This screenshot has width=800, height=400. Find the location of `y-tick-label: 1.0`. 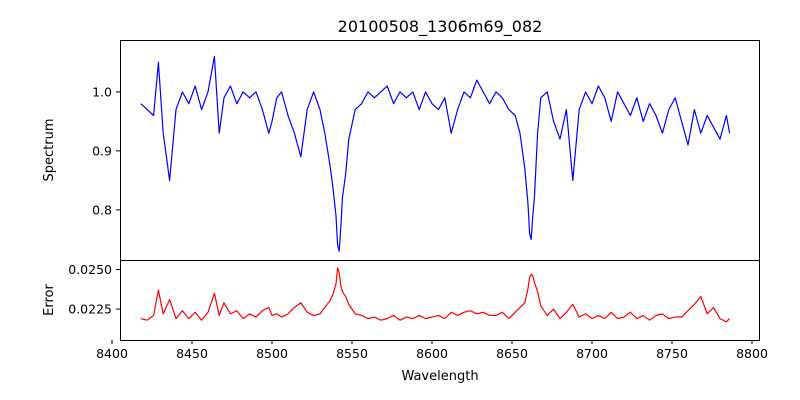

y-tick-label: 1.0 is located at coordinates (102, 91).